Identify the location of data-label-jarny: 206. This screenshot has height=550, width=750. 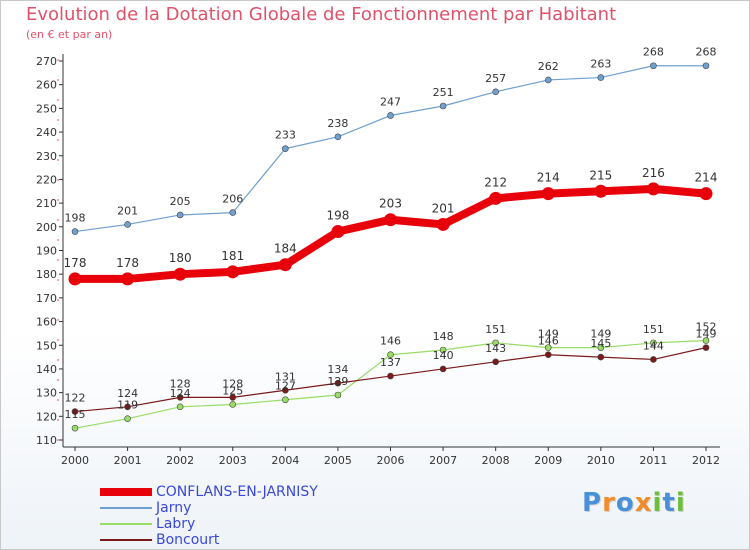
(232, 199).